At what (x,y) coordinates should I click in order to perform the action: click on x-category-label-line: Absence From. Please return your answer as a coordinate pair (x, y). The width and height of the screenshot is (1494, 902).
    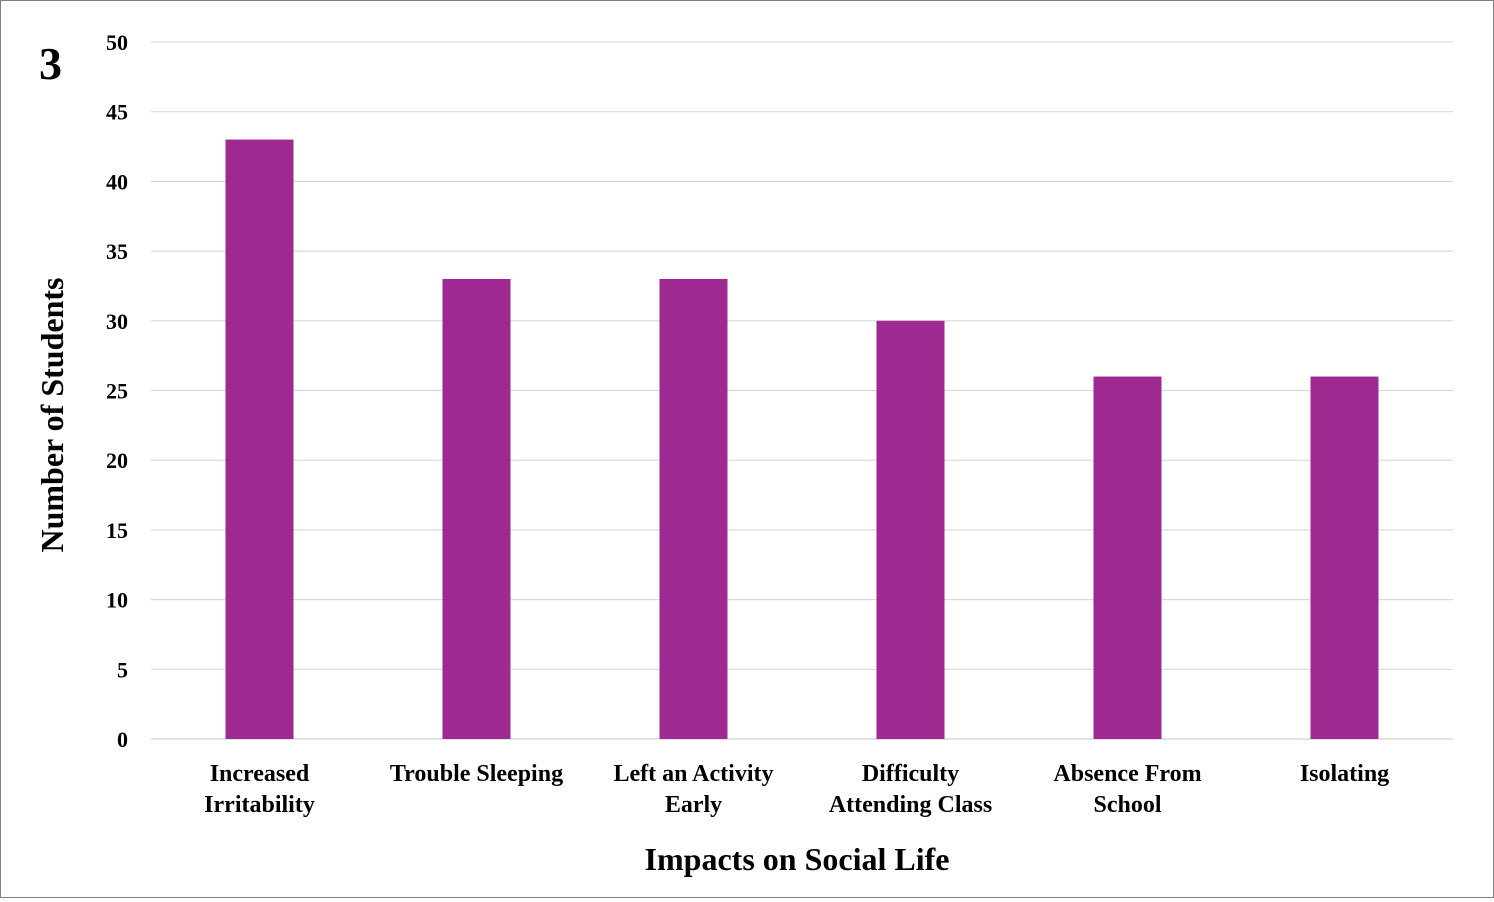
    Looking at the image, I should click on (1127, 774).